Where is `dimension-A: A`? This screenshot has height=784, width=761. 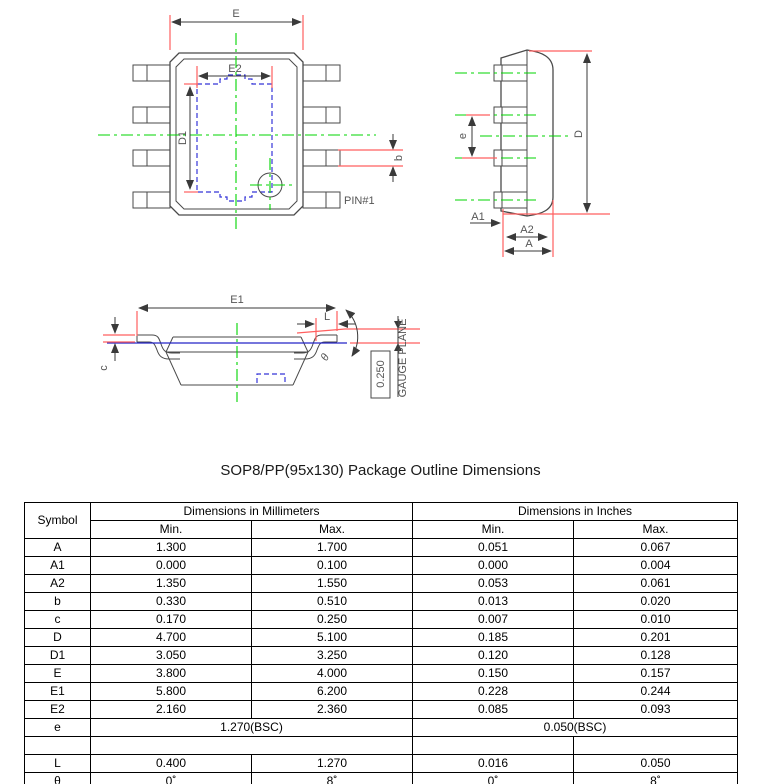
dimension-A: A is located at coordinates (528, 246).